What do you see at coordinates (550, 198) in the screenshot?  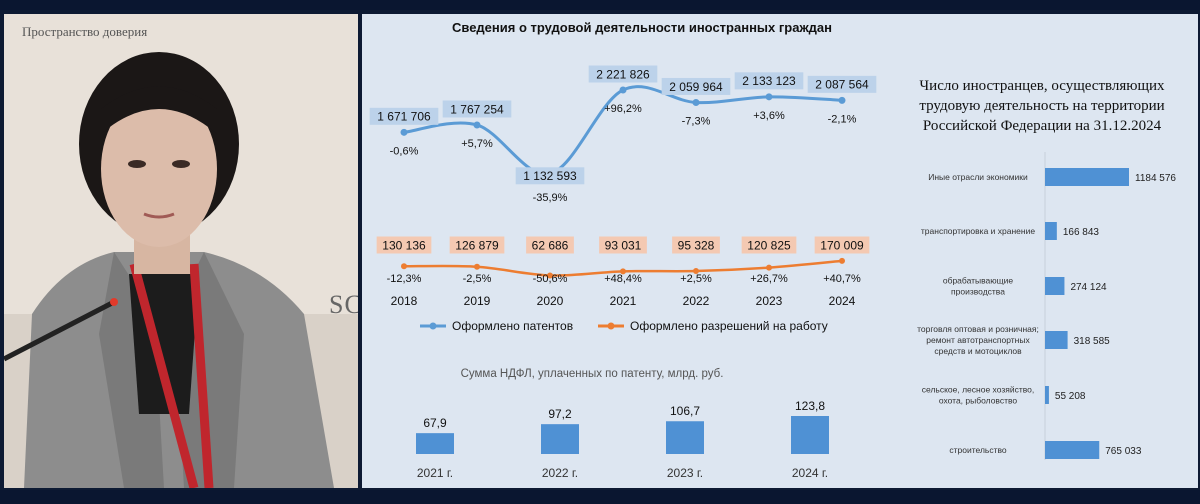 I see `patents-change-label: -35,9%` at bounding box center [550, 198].